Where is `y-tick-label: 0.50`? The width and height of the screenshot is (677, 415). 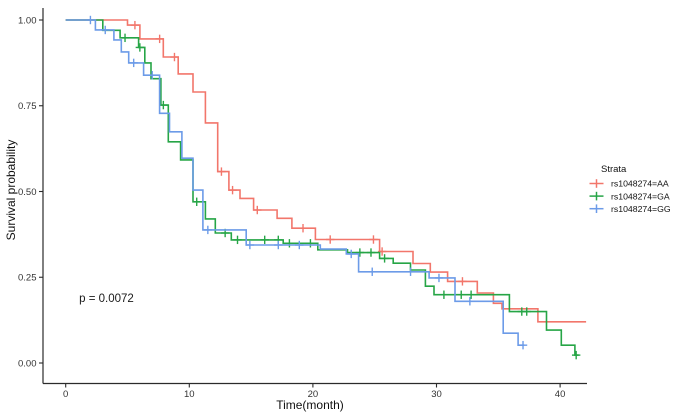 y-tick-label: 0.50 is located at coordinates (27, 192).